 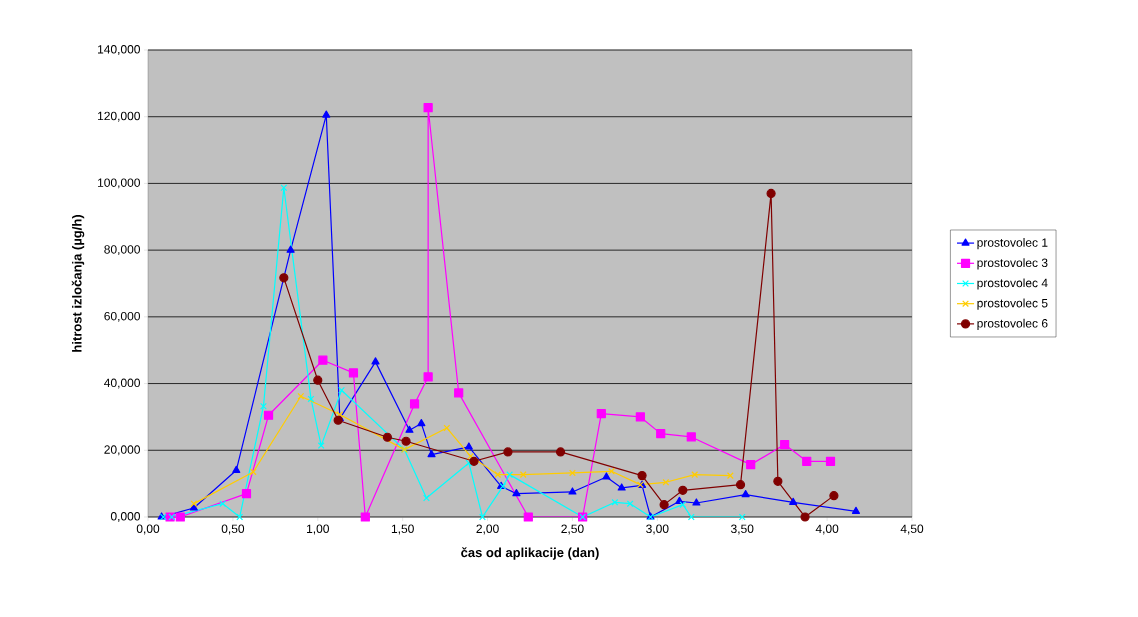 I want to click on legend-label: prostovolec 5, so click(x=1012, y=304).